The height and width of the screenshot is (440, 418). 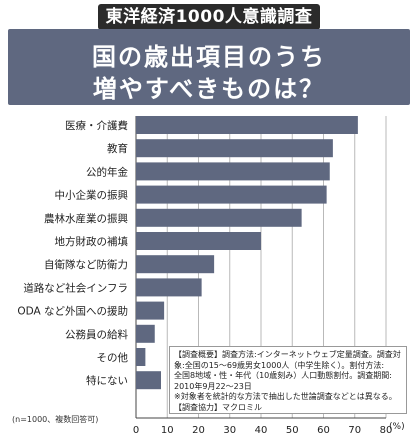 What do you see at coordinates (117, 148) in the screenshot?
I see `category-label: 教育` at bounding box center [117, 148].